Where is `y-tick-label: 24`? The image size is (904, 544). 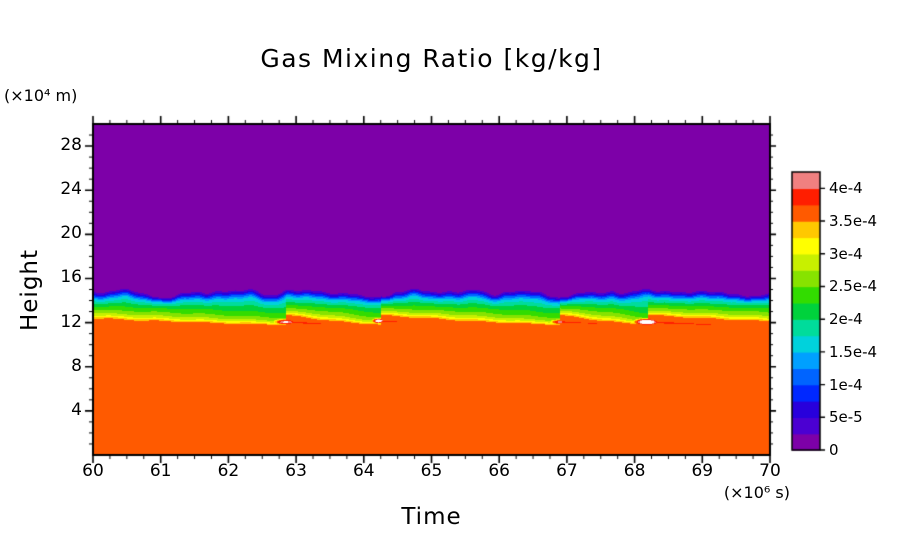
y-tick-label: 24 is located at coordinates (71, 189).